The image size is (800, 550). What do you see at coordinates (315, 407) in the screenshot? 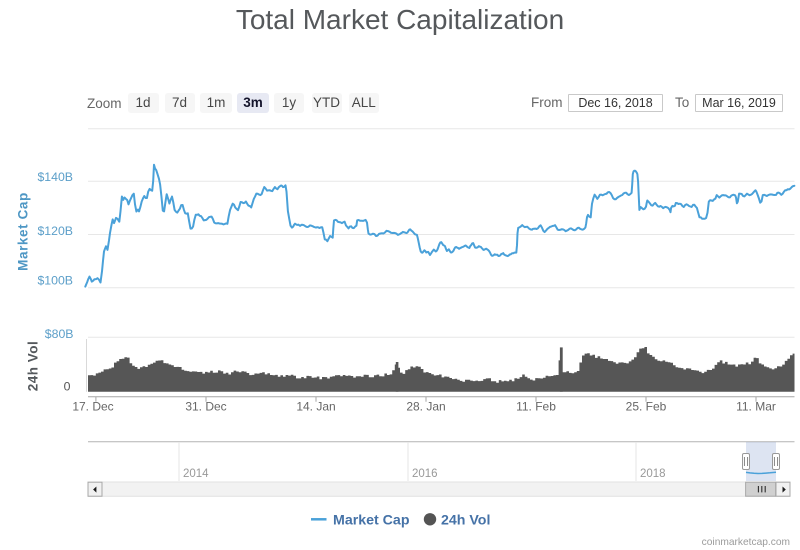
I see `svg-text: 14. Jan` at bounding box center [315, 407].